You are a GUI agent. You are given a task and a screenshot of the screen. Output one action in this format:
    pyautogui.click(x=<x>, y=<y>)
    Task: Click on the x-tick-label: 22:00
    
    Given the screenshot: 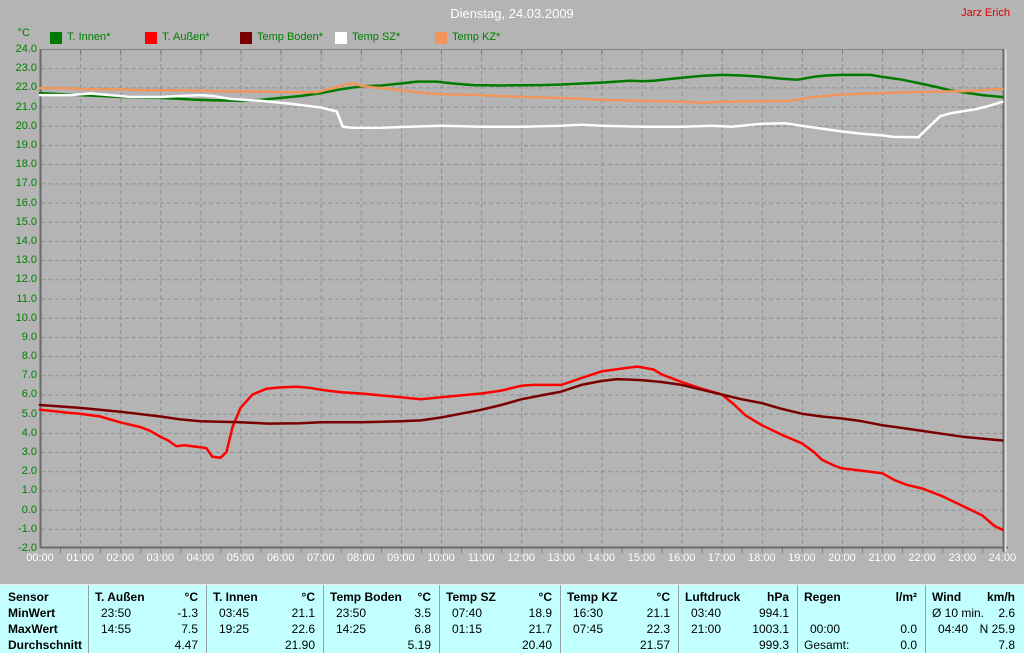 What is the action you would take?
    pyautogui.click(x=922, y=558)
    